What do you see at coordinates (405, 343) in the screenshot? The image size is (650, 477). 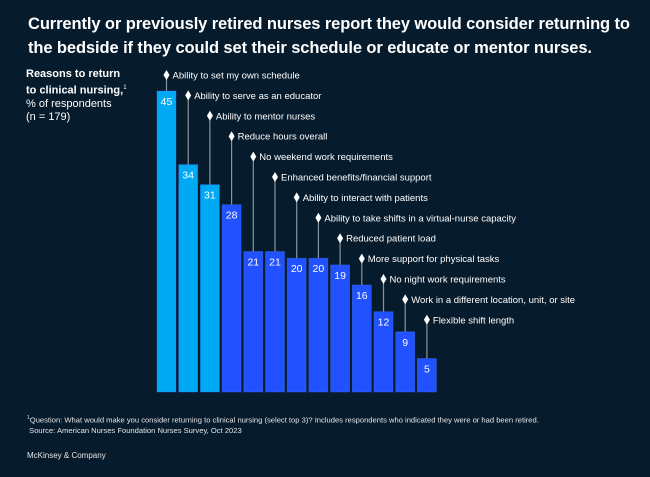 I see `bar-value-label: 9` at bounding box center [405, 343].